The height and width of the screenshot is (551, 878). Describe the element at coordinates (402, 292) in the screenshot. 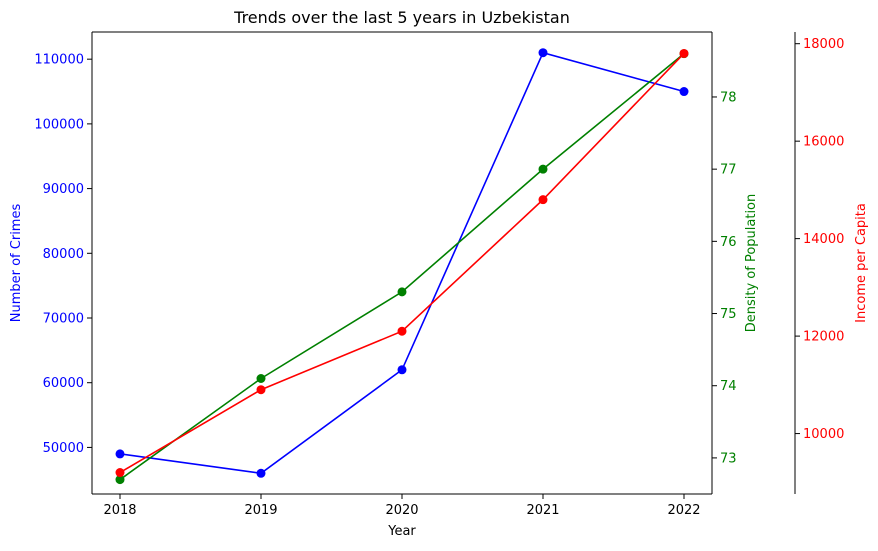

I see `series-point-density-2020` at that location.